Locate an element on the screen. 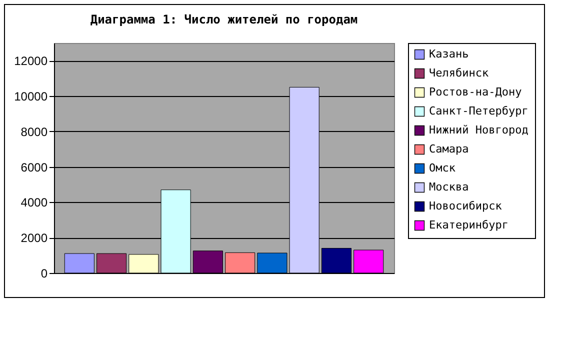 Image resolution: width=588 pixels, height=348 pixels. chart-title: Диаграмма 1: Число жителей по городам is located at coordinates (224, 19).